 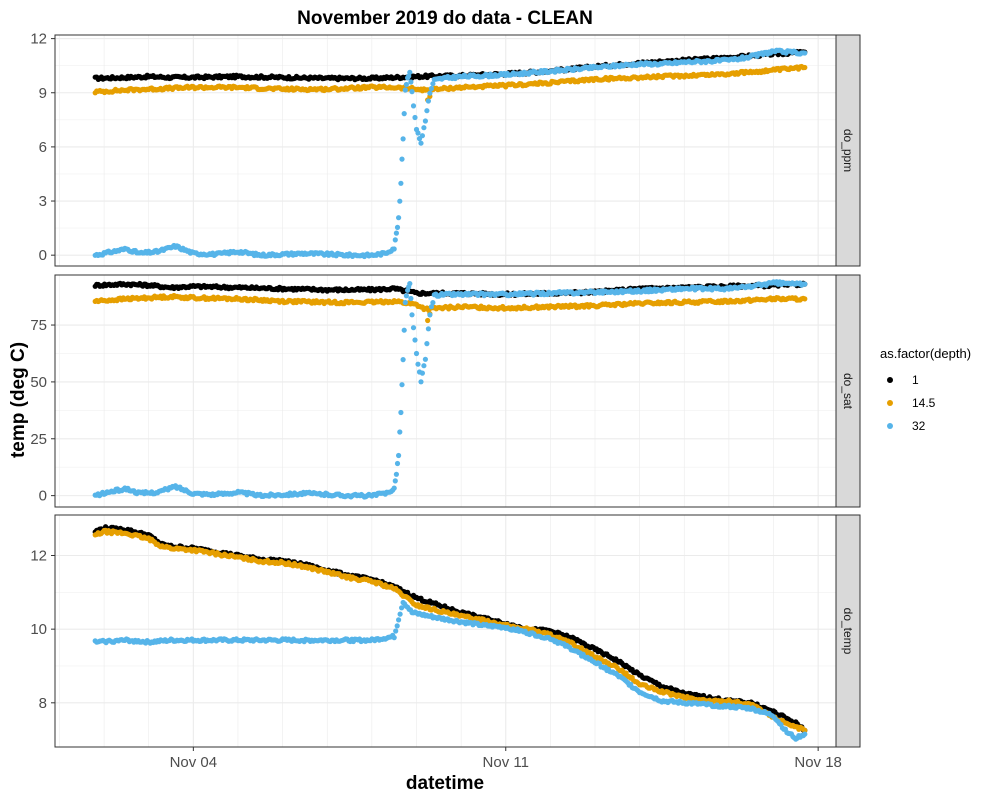 I want to click on legend-title: as.factor(depth), so click(x=925, y=353).